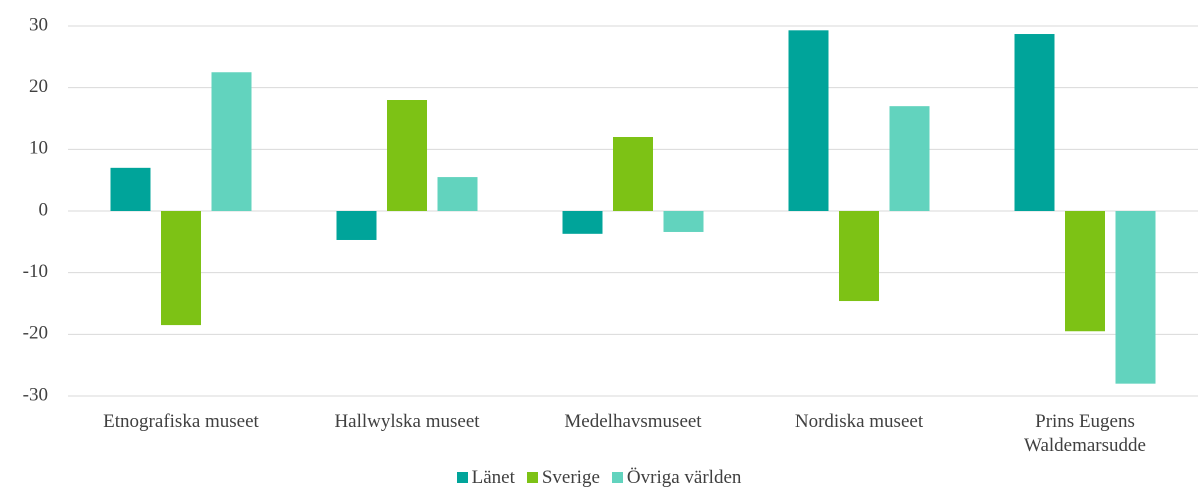 This screenshot has height=492, width=1198. What do you see at coordinates (570, 477) in the screenshot?
I see `legend-label: Sverige` at bounding box center [570, 477].